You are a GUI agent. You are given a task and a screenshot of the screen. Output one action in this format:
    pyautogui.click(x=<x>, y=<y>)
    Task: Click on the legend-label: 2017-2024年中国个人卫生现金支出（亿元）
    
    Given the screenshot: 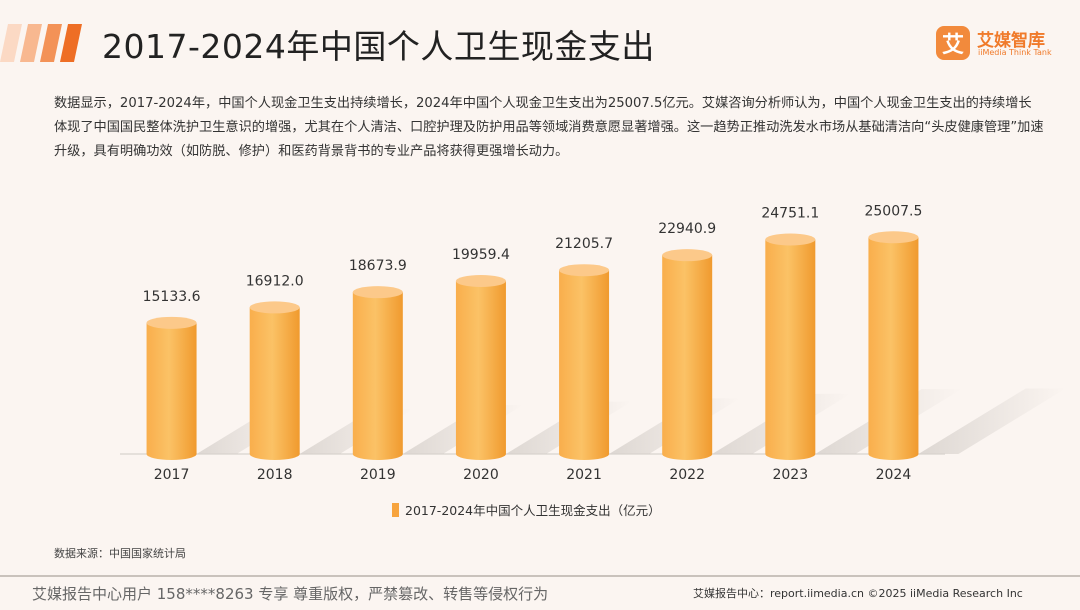 What is the action you would take?
    pyautogui.click(x=533, y=510)
    